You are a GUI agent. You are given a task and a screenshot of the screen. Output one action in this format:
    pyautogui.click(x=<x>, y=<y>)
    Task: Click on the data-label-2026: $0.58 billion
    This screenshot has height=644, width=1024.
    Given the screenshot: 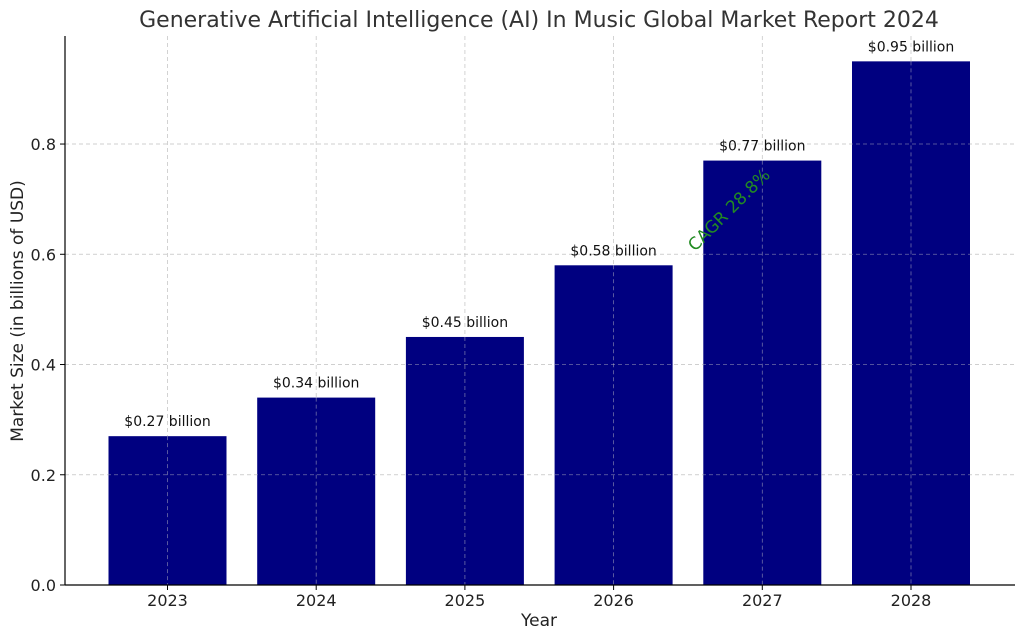 What is the action you would take?
    pyautogui.click(x=613, y=251)
    